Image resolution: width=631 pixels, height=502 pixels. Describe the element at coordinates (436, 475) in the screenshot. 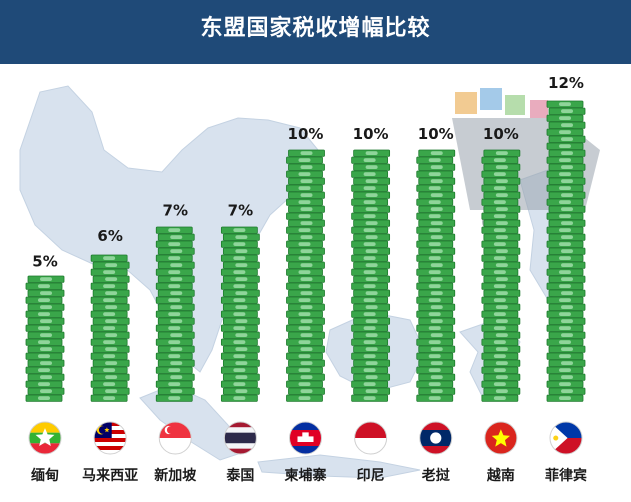

I see `category-label: 老挝` at that location.